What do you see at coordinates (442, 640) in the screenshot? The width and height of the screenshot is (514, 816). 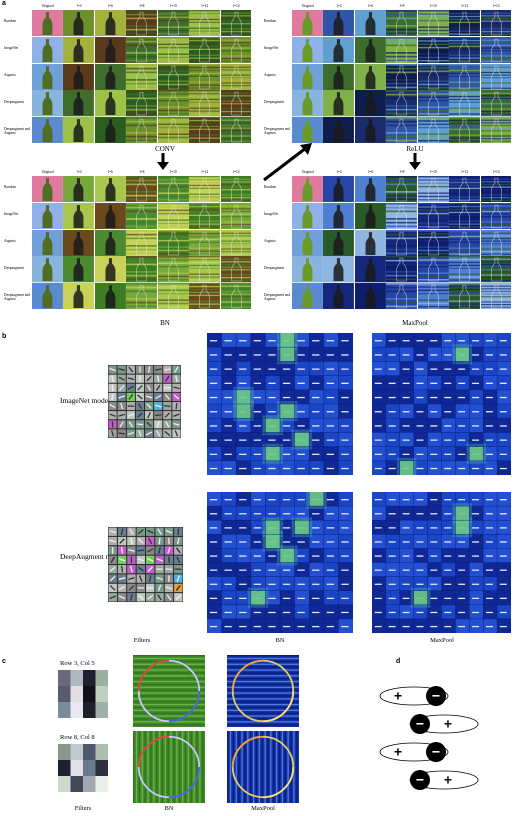 I see `b-label-maxpool: MaxPool` at bounding box center [442, 640].